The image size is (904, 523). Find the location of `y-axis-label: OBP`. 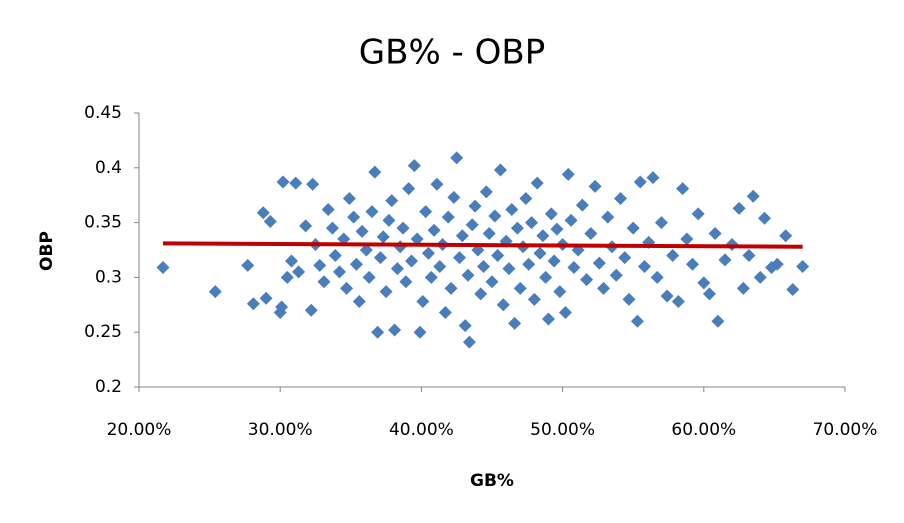

y-axis-label: OBP is located at coordinates (47, 251).